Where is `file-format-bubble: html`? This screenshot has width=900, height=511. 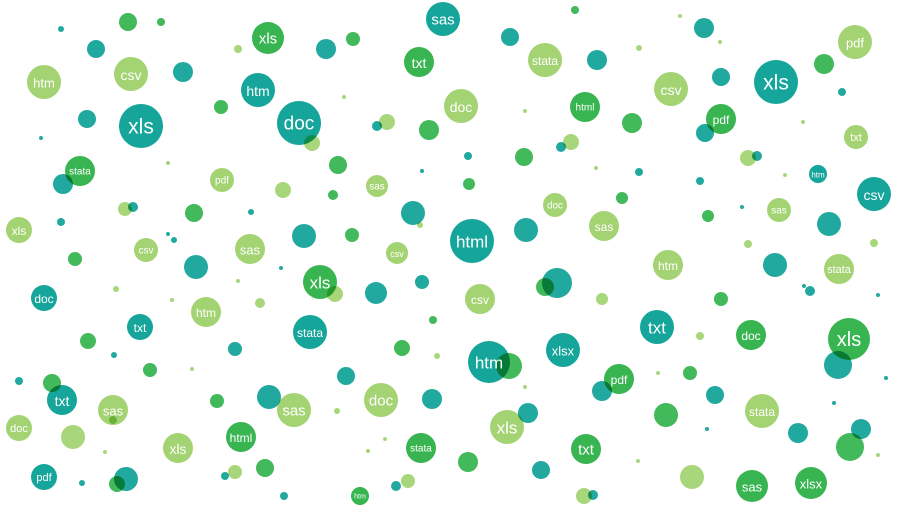 file-format-bubble: html is located at coordinates (472, 241).